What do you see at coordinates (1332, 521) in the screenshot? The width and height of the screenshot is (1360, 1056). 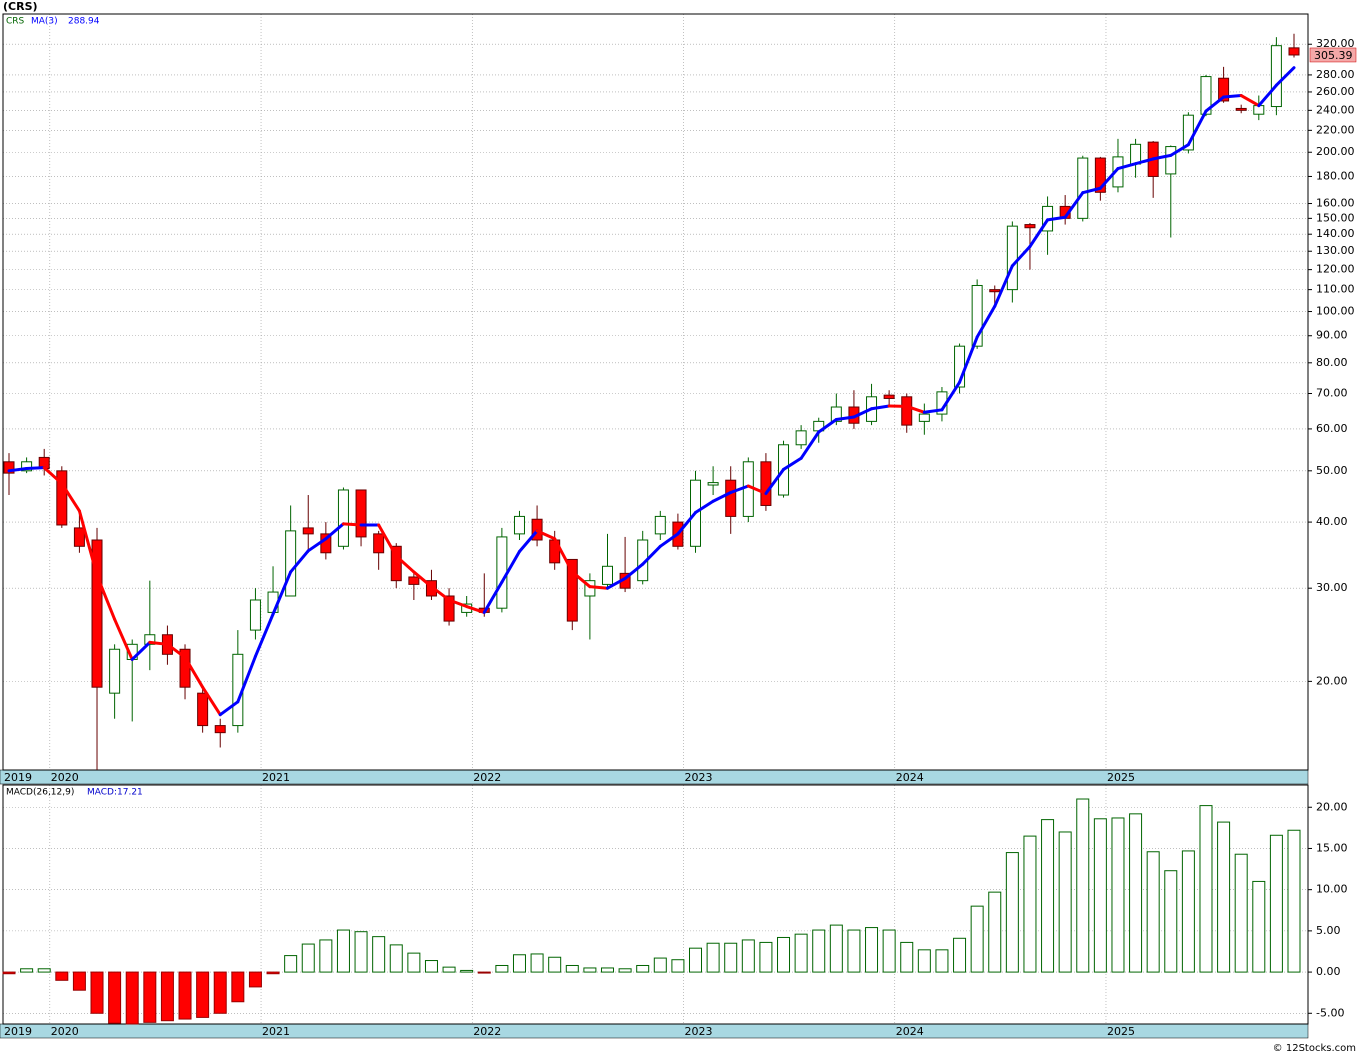 I see `y-tick-label: 40.00` at bounding box center [1332, 521].